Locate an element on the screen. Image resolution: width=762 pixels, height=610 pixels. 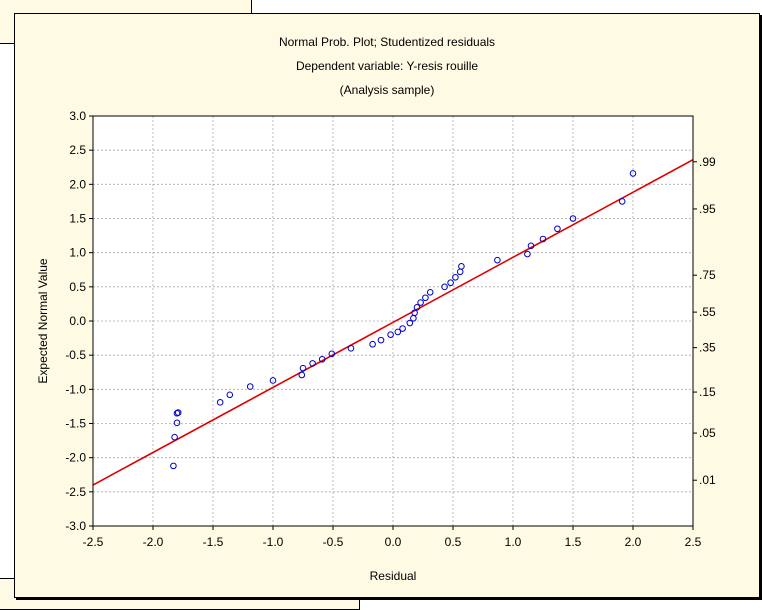
y-tick-label: -2.5 is located at coordinates (75, 492).